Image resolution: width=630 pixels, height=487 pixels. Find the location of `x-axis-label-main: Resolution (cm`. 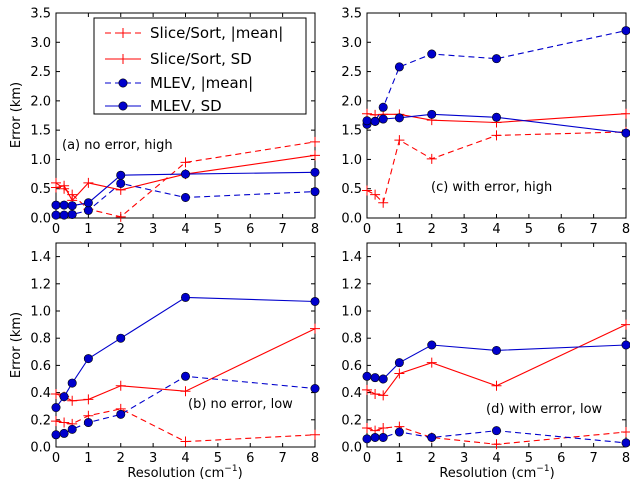

x-axis-label-main: Resolution (cm is located at coordinates (487, 473).